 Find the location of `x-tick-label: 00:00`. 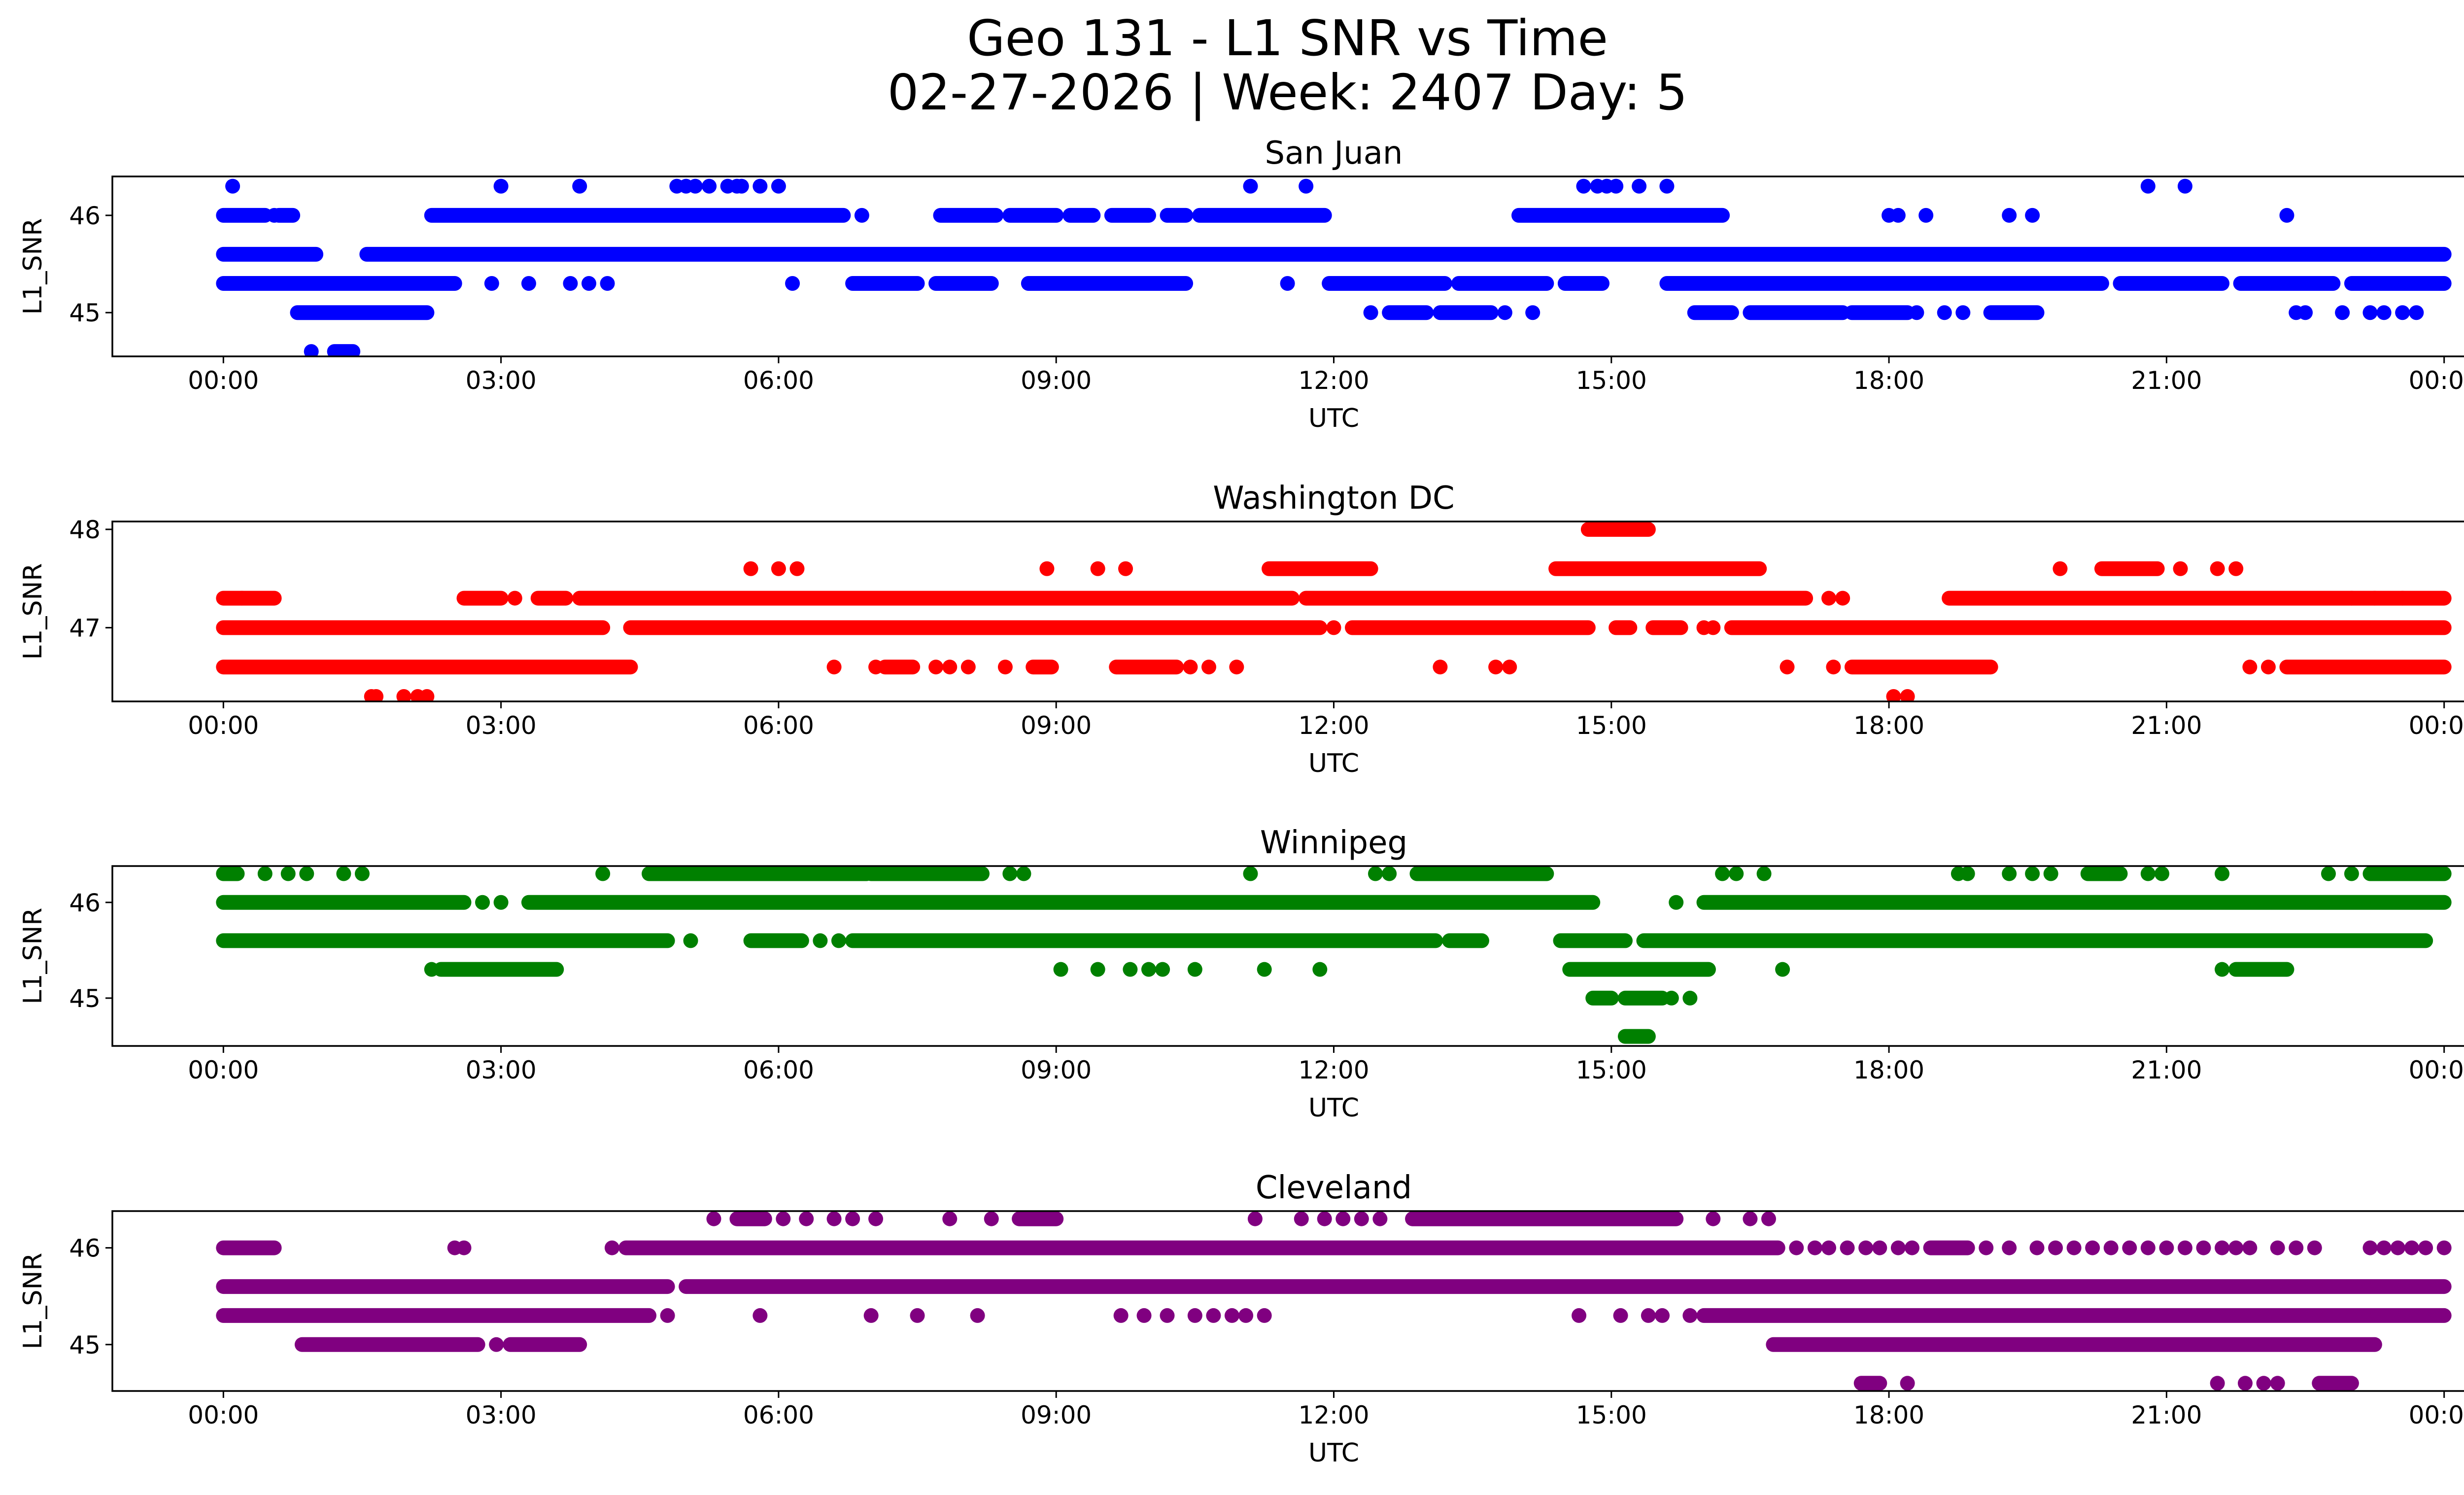

x-tick-label: 00:00 is located at coordinates (2436, 380).